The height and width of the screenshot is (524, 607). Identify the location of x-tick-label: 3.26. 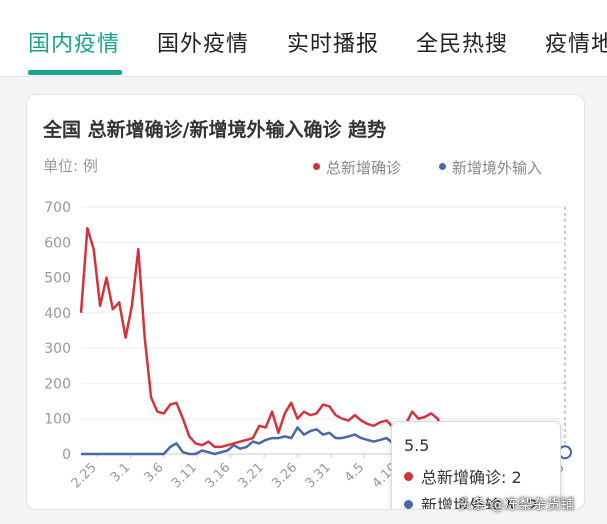
(284, 475).